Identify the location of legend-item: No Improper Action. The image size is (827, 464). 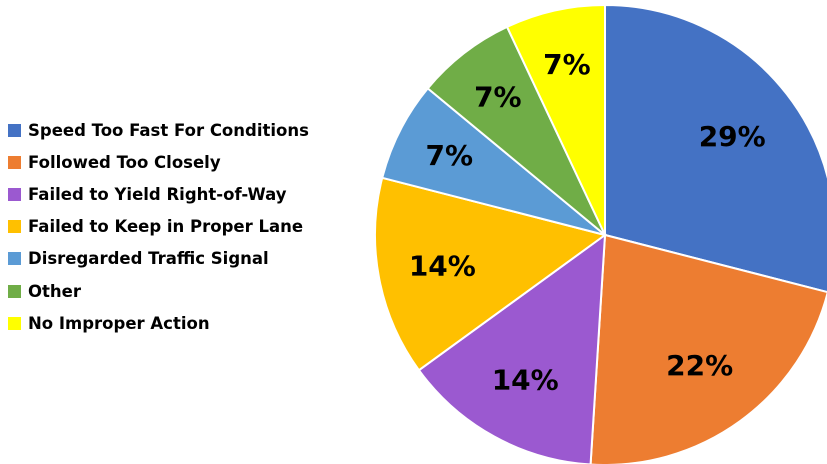
(158, 323).